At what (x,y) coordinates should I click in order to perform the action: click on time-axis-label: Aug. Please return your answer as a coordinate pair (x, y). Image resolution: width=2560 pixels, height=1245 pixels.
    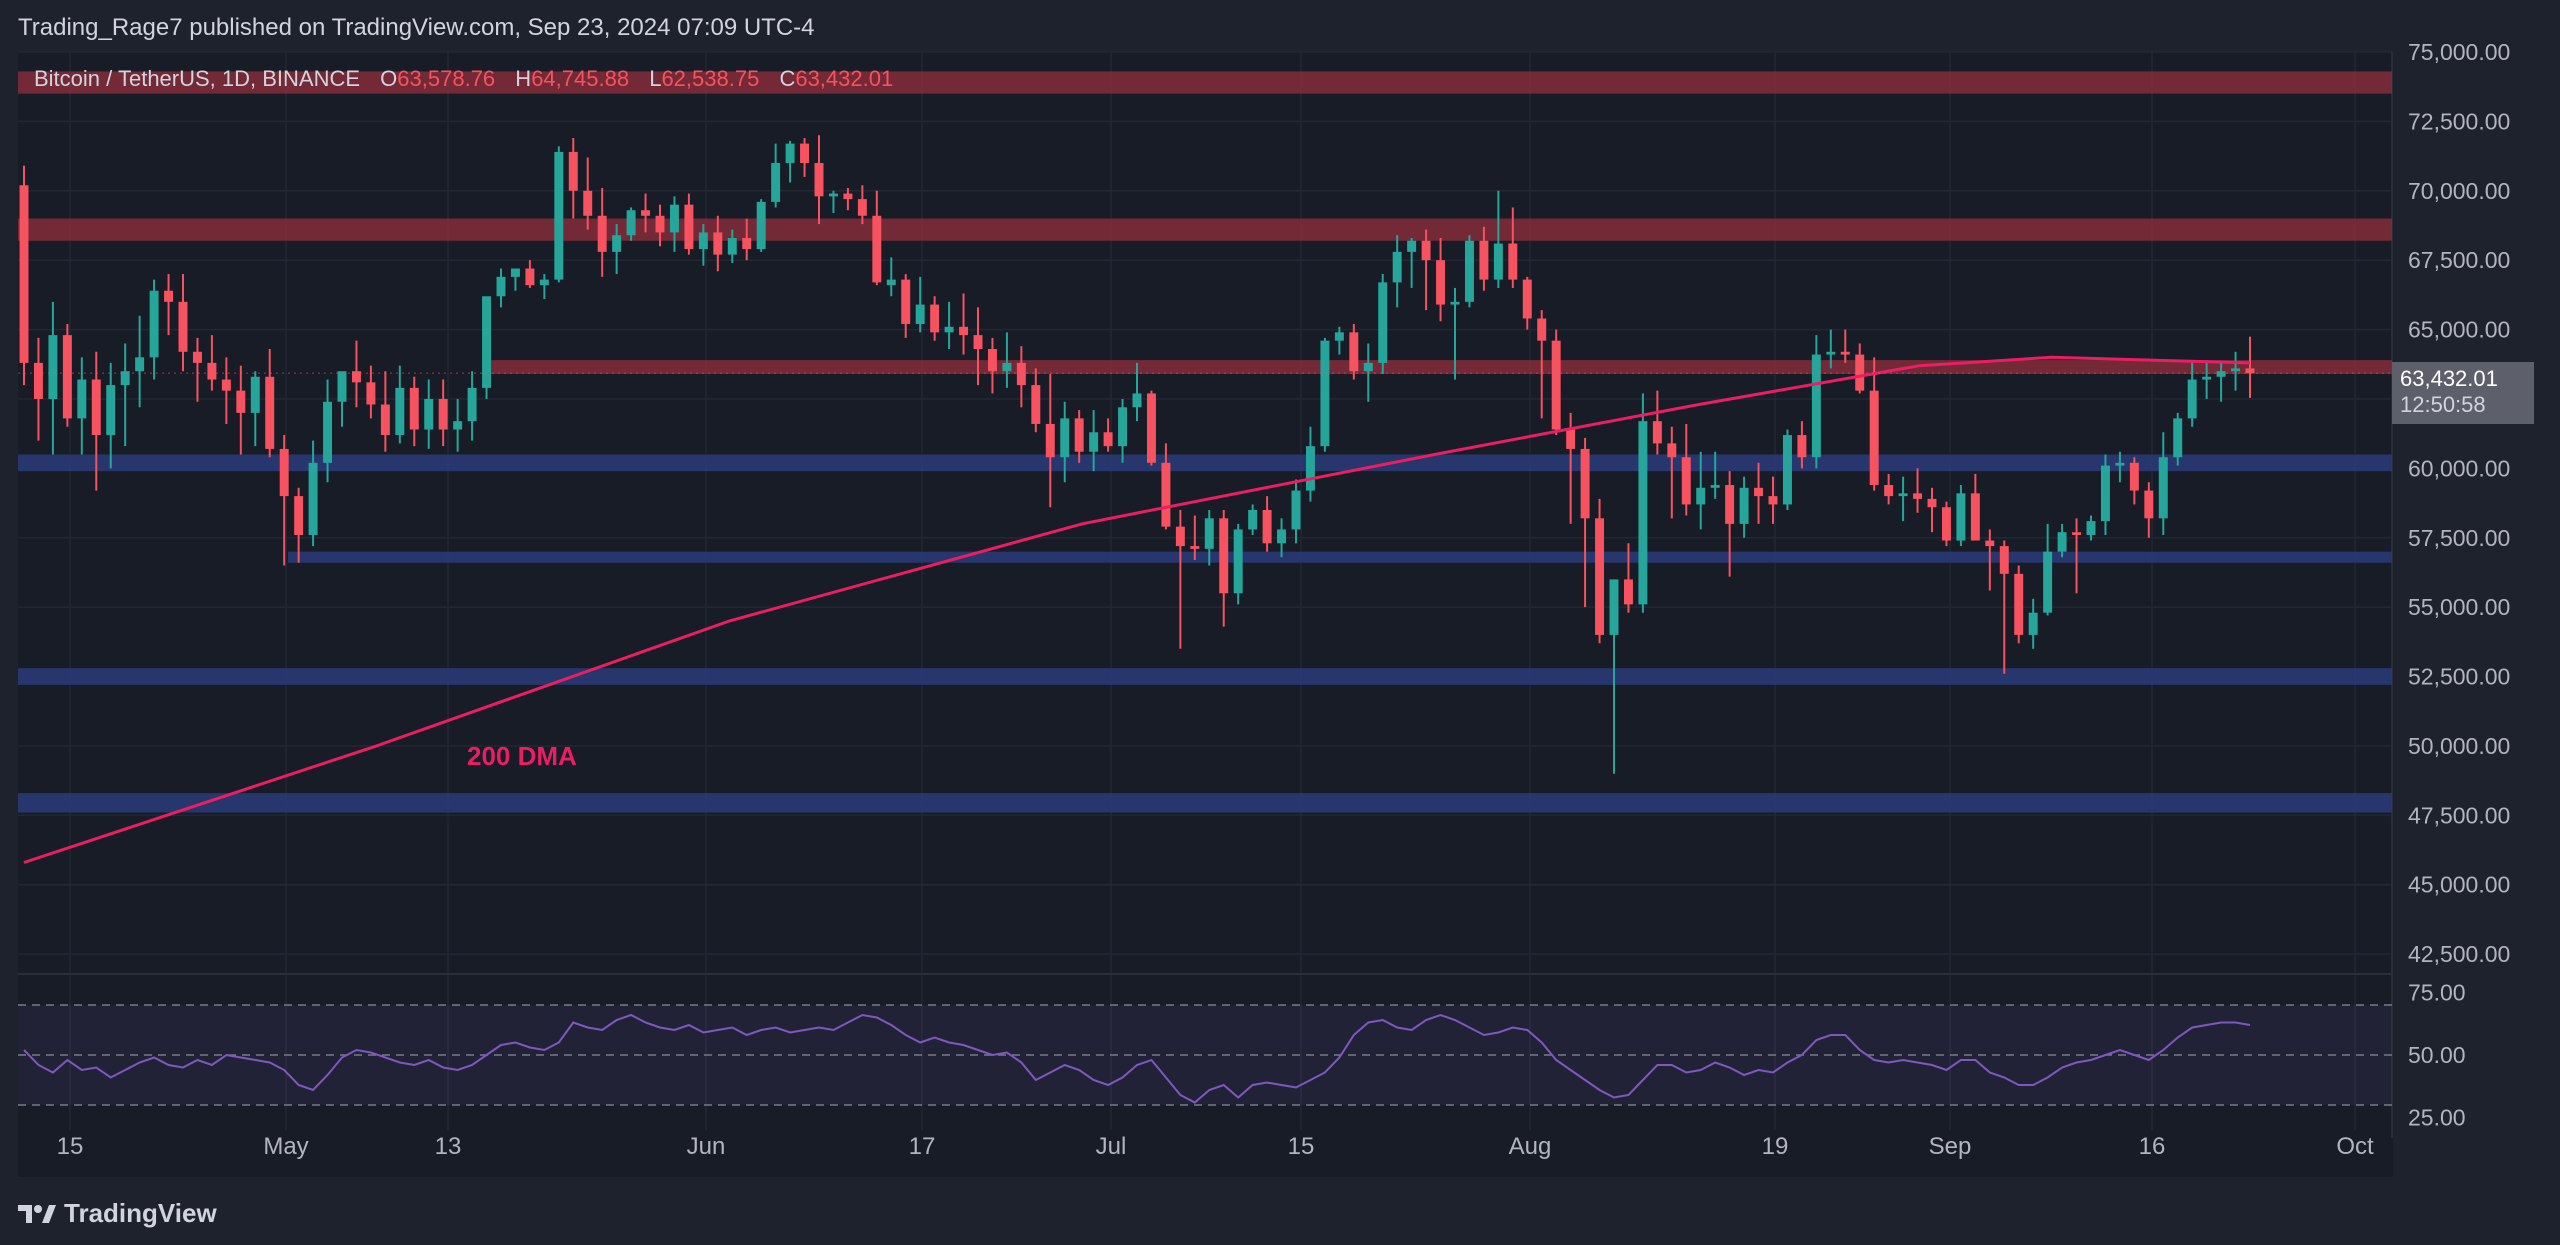
    Looking at the image, I should click on (1530, 1146).